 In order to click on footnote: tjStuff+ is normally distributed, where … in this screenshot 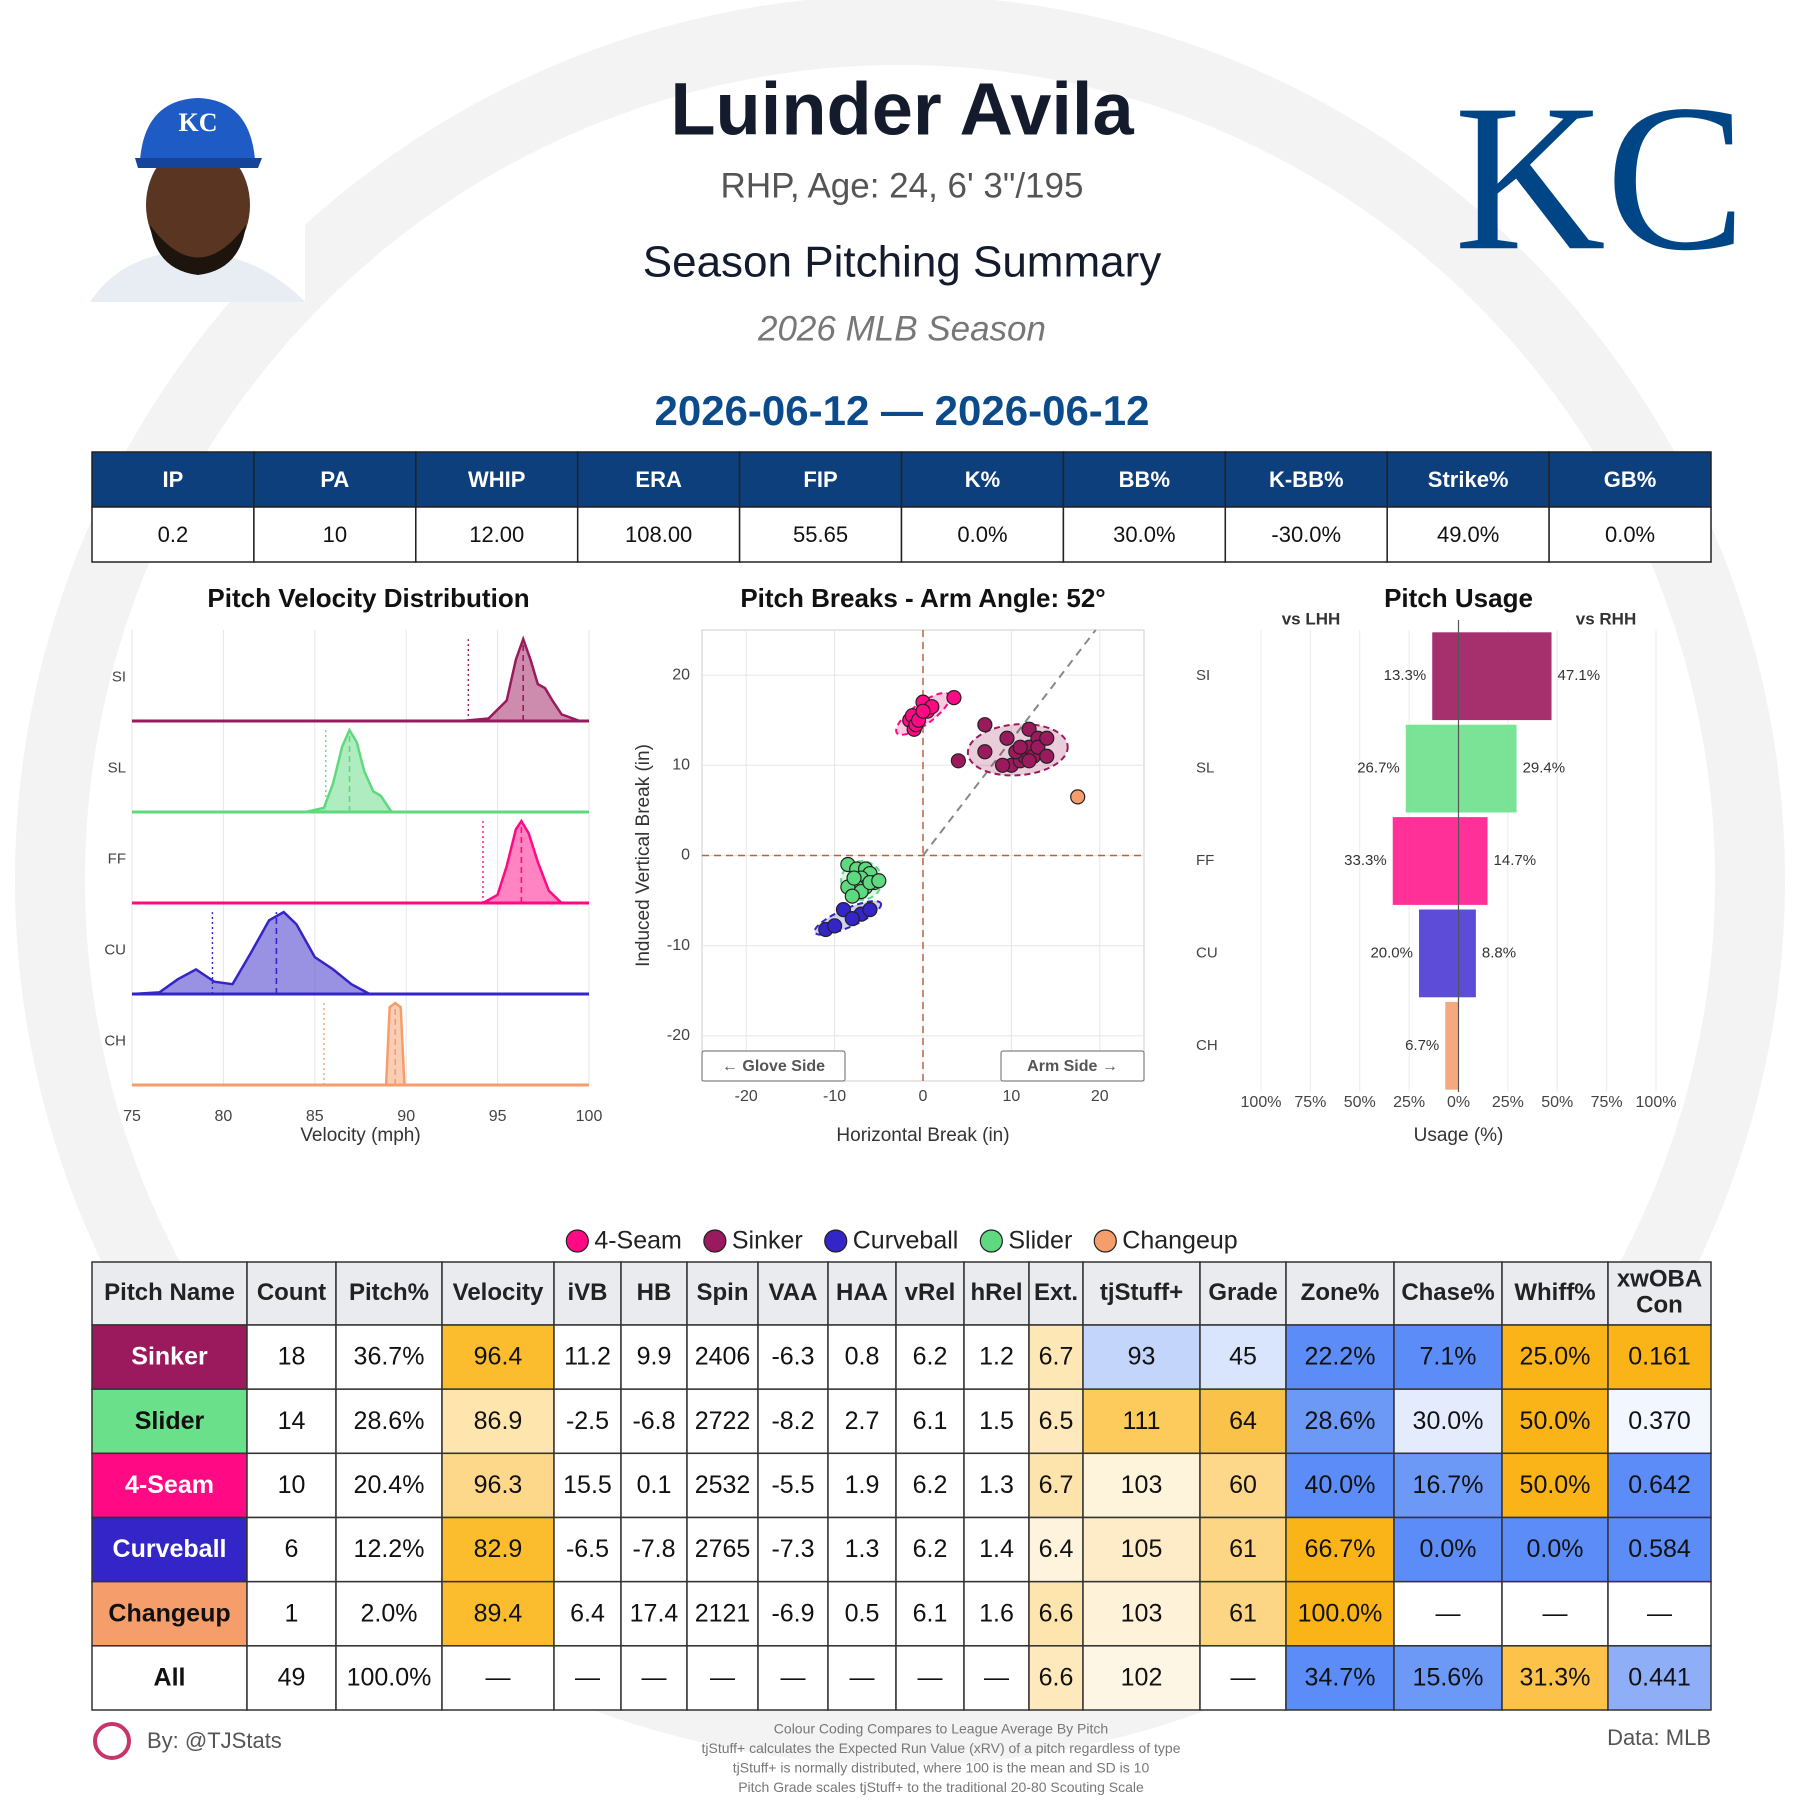, I will do `click(941, 1768)`.